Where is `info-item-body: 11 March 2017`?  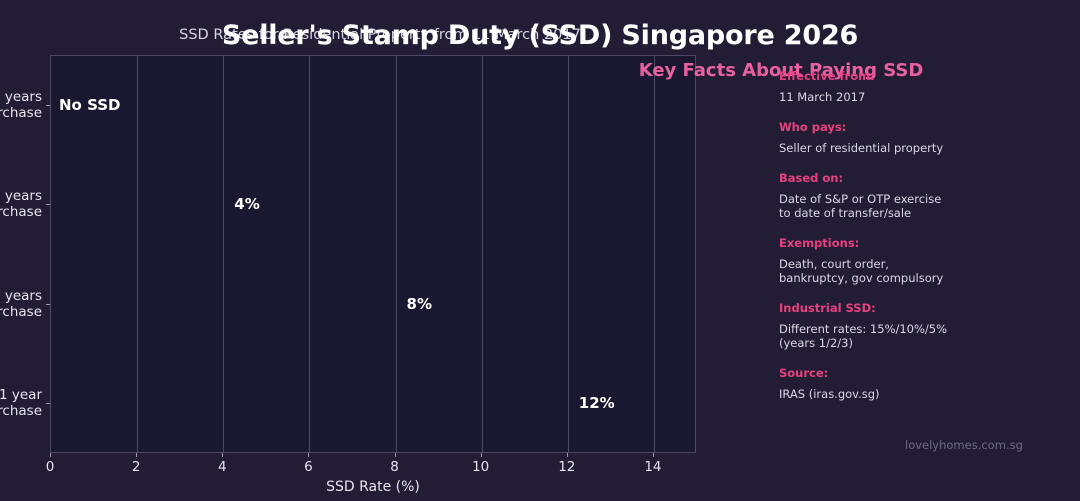
info-item-body: 11 March 2017 is located at coordinates (822, 97).